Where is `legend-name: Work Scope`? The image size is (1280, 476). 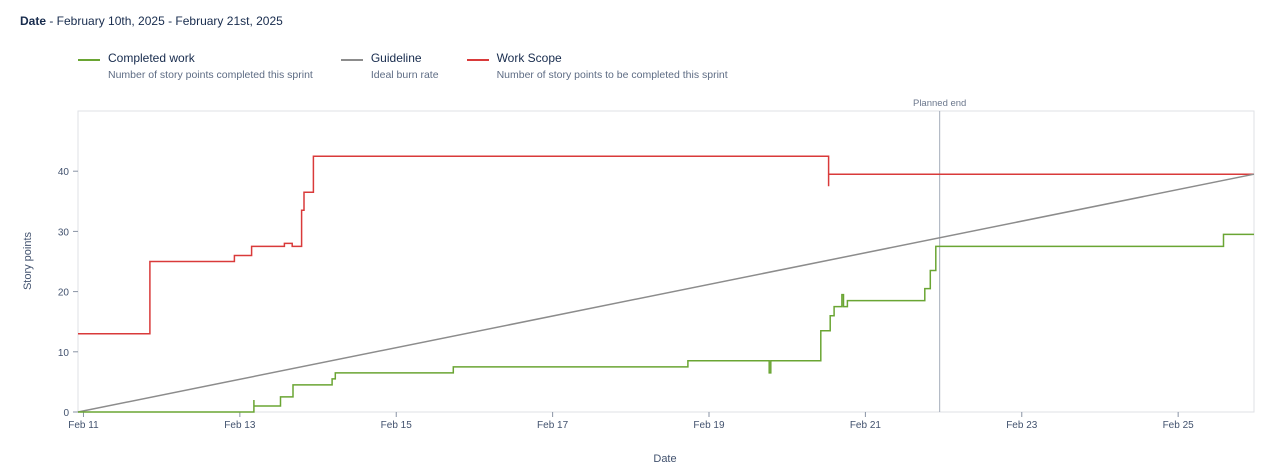 legend-name: Work Scope is located at coordinates (529, 58).